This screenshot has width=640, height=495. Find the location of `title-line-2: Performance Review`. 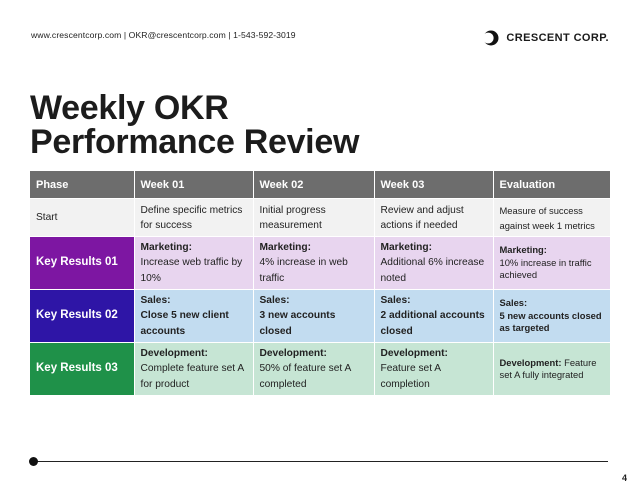

title-line-2: Performance Review is located at coordinates (195, 142).